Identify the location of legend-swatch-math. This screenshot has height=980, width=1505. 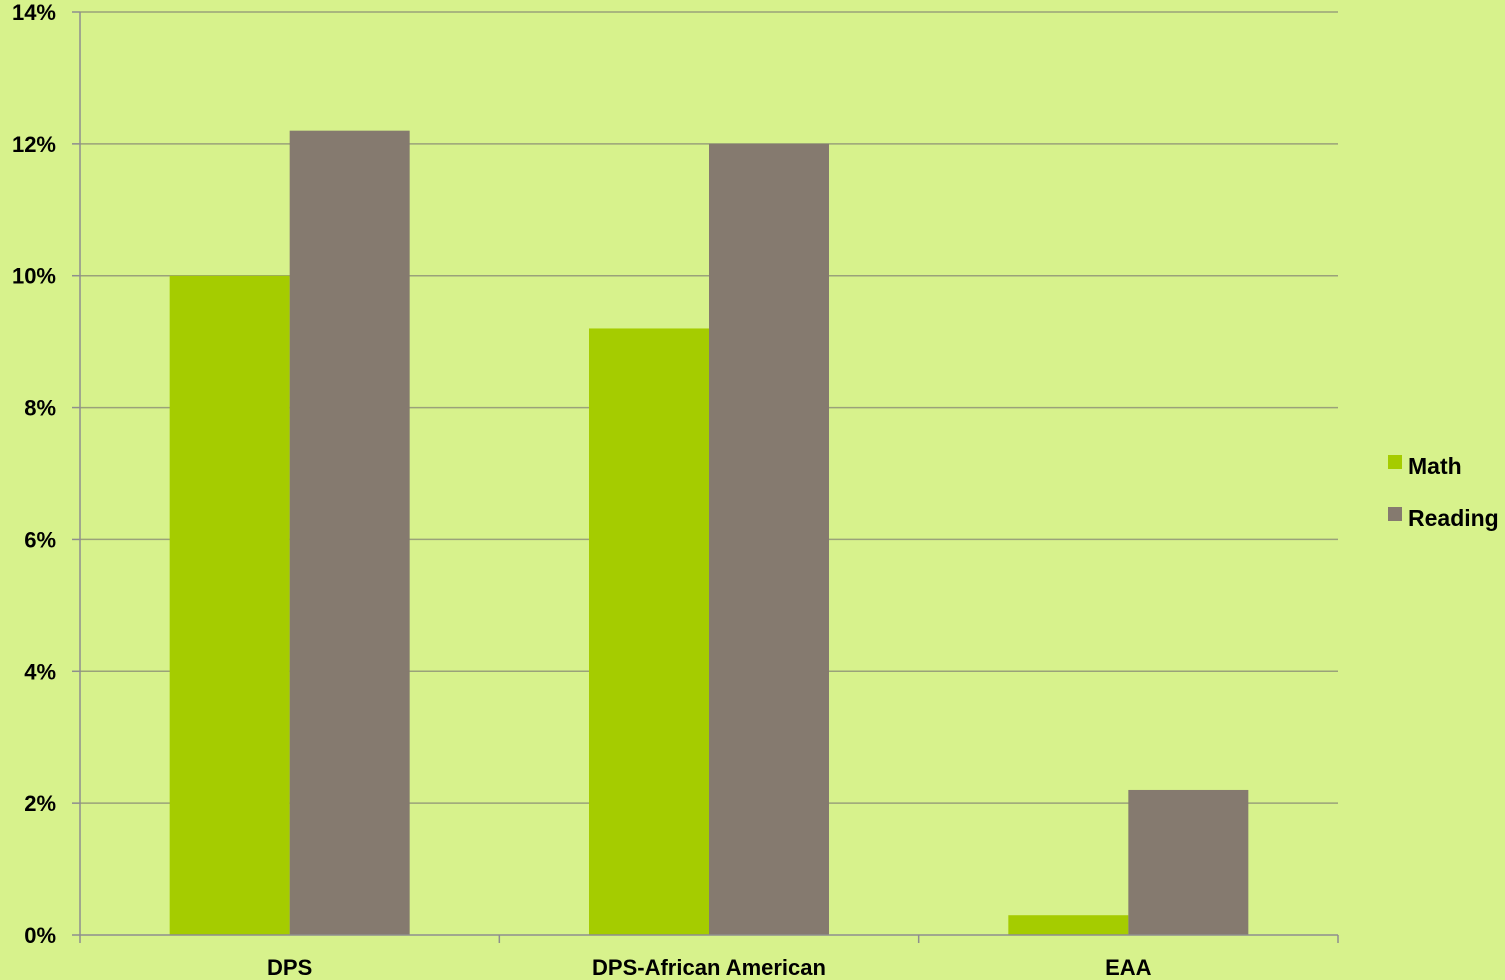
(1395, 462).